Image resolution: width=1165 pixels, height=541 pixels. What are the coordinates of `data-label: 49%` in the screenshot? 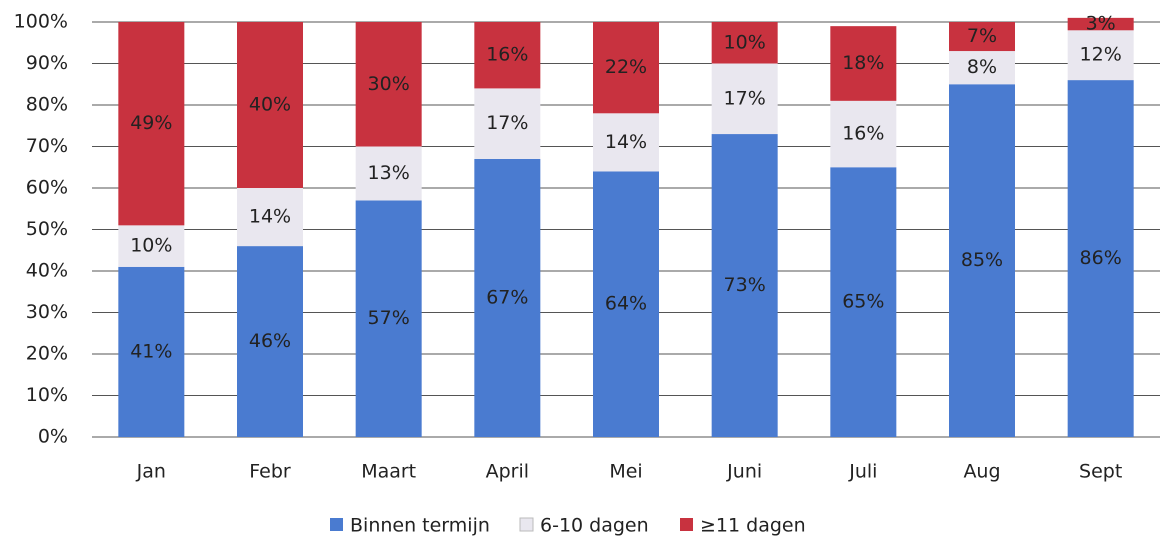 It's located at (151, 123).